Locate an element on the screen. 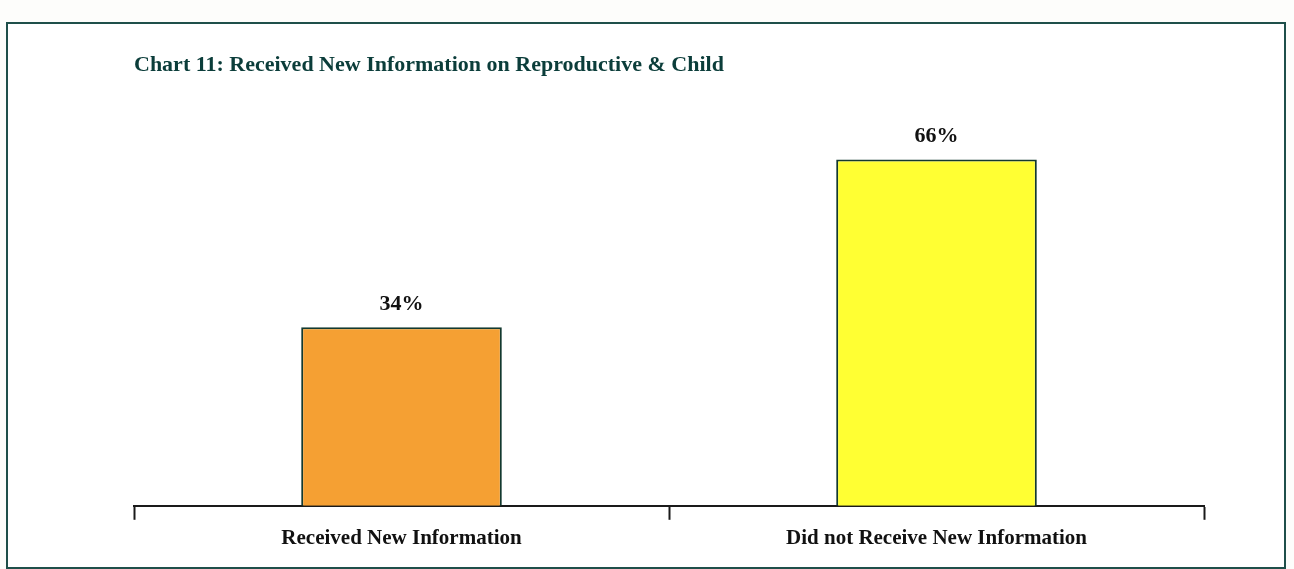  x-tick-label: Did not Receive New Information is located at coordinates (937, 536).